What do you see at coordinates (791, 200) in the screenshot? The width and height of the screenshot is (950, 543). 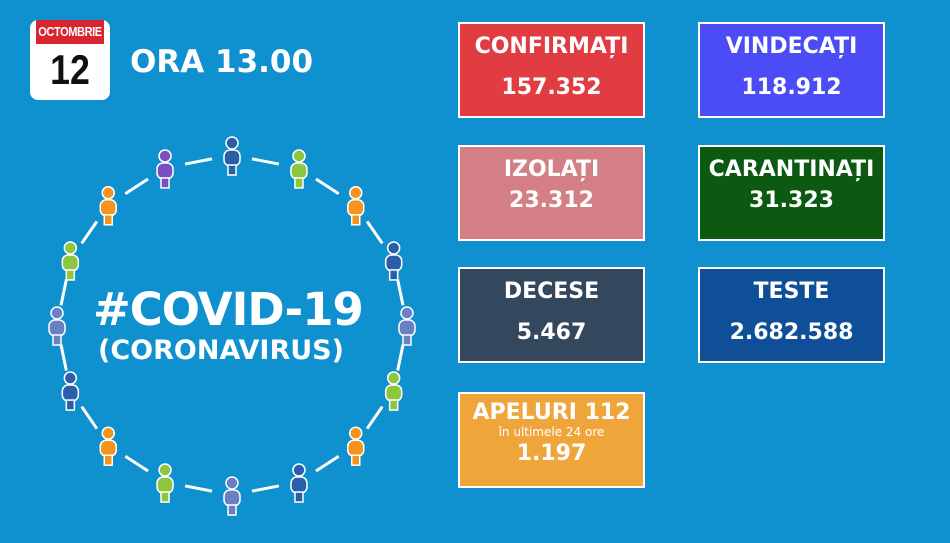 I see `stat-value: 31.323` at bounding box center [791, 200].